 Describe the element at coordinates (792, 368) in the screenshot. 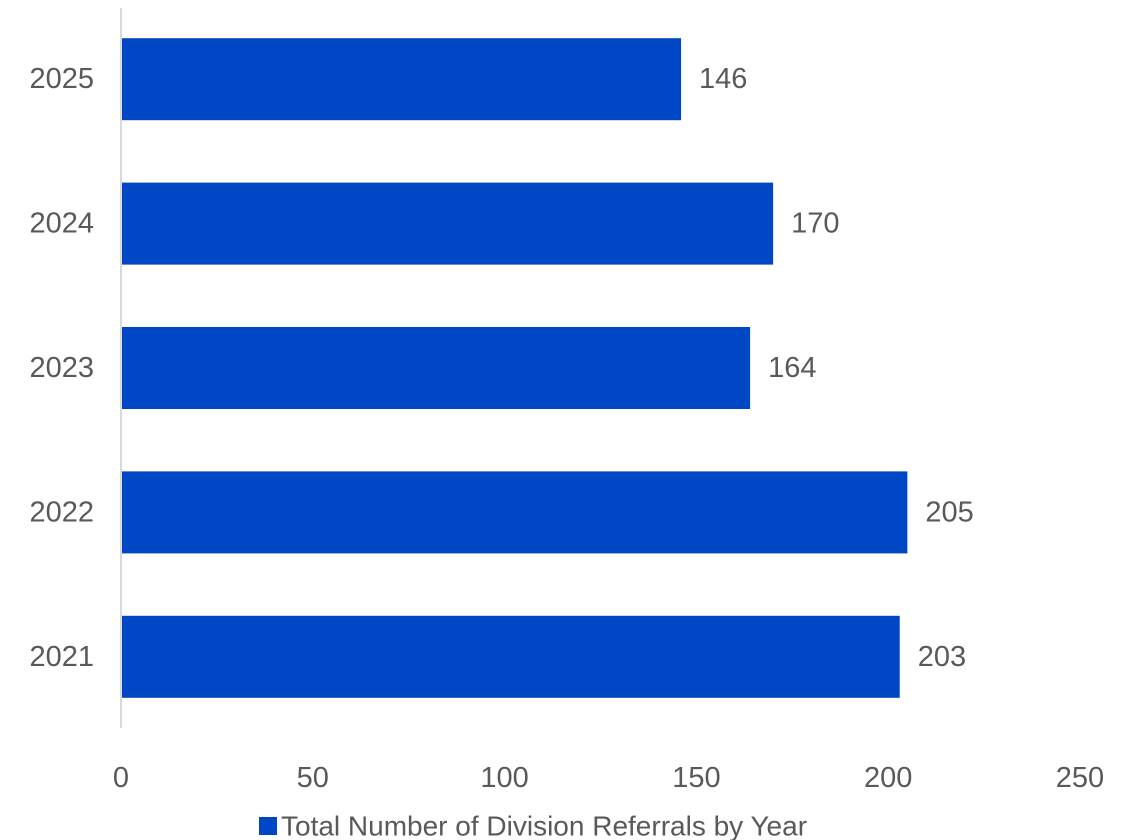

I see `data-label-2023: 164` at that location.